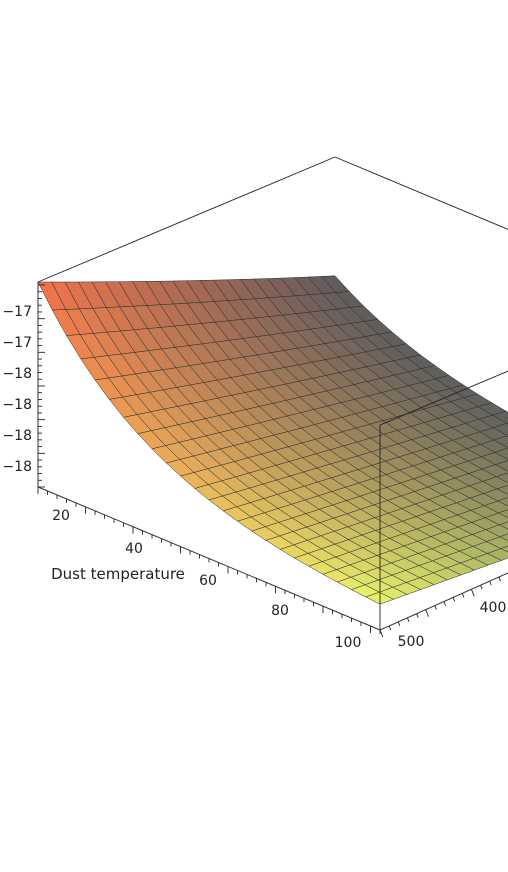  I want to click on z-tick-label-3: −18, so click(17, 405).